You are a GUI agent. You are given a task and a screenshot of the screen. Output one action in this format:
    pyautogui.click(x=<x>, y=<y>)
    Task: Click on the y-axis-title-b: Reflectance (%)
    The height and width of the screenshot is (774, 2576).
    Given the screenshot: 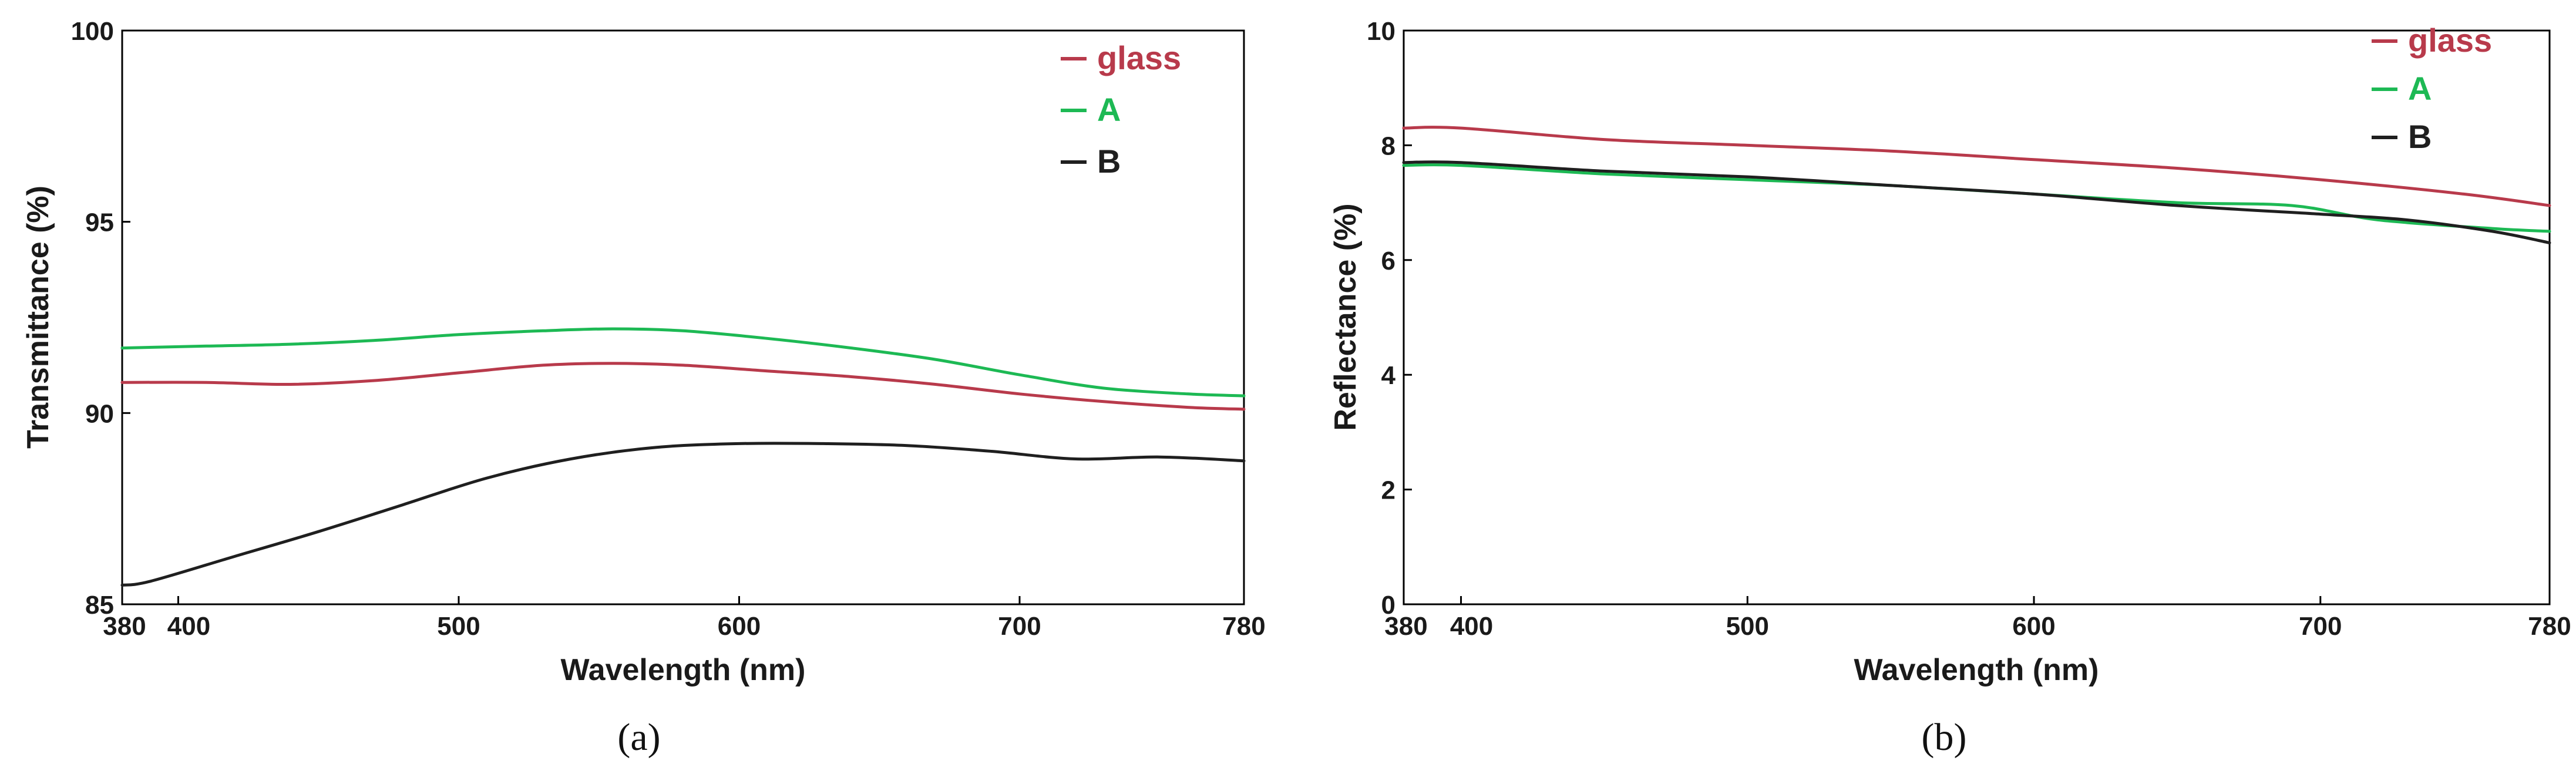 What is the action you would take?
    pyautogui.click(x=1346, y=316)
    